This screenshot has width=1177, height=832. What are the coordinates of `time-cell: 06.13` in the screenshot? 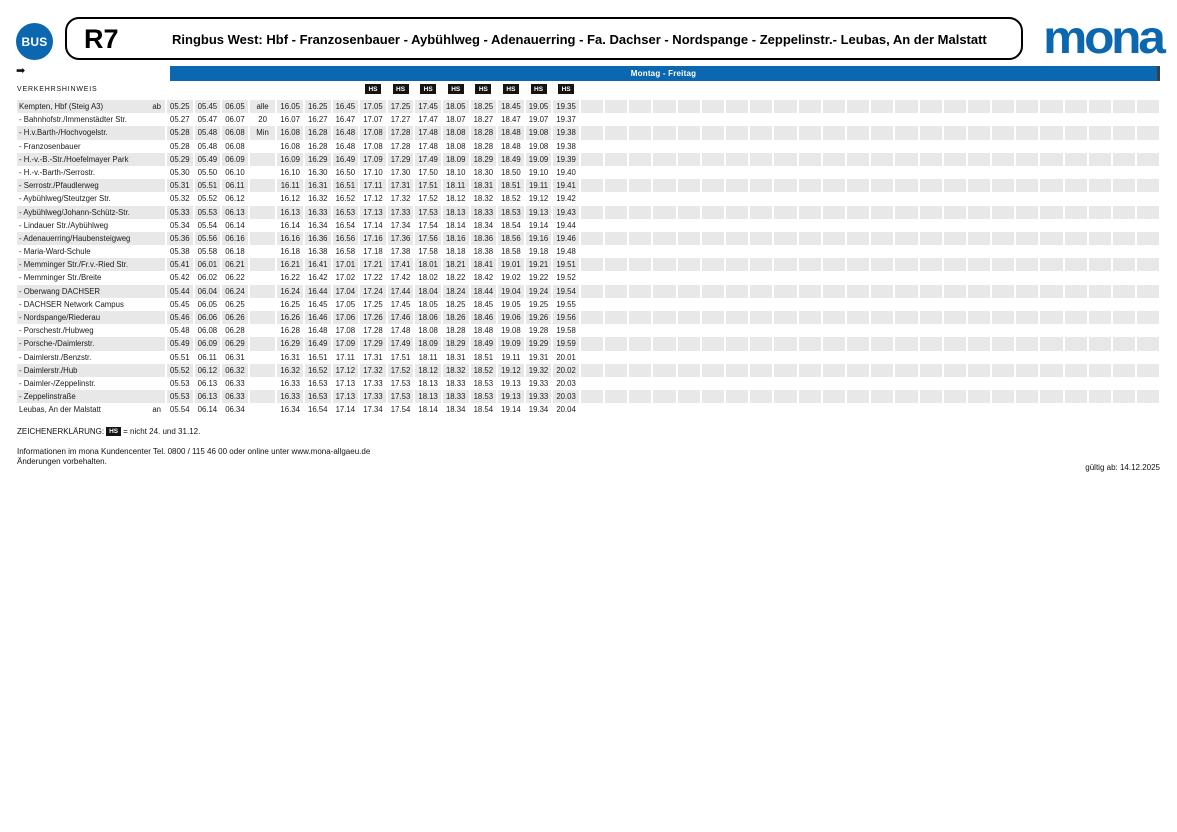 It's located at (235, 212).